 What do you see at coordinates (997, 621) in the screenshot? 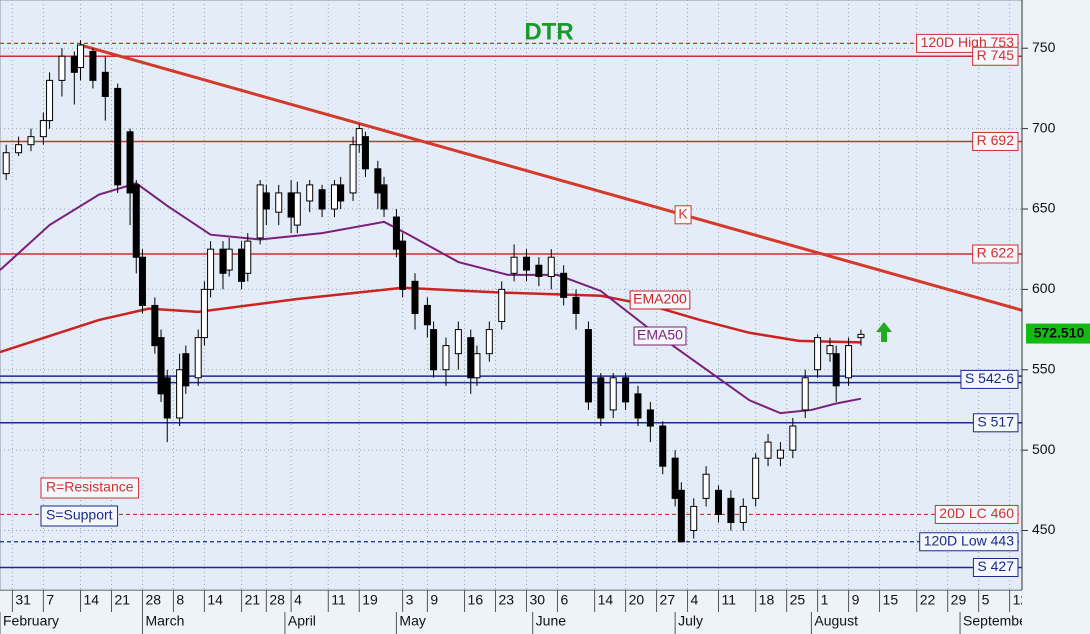
I see `month-label: September` at bounding box center [997, 621].